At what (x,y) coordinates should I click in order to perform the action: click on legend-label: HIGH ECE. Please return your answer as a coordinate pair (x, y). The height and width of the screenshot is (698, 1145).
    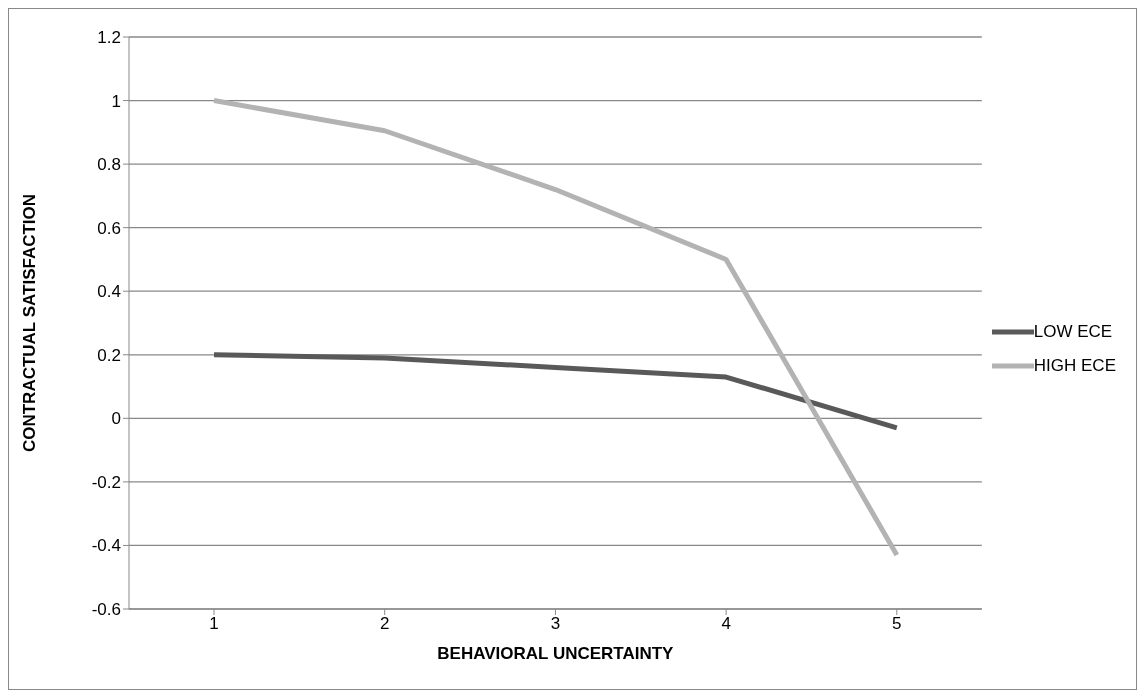
    Looking at the image, I should click on (1074, 366).